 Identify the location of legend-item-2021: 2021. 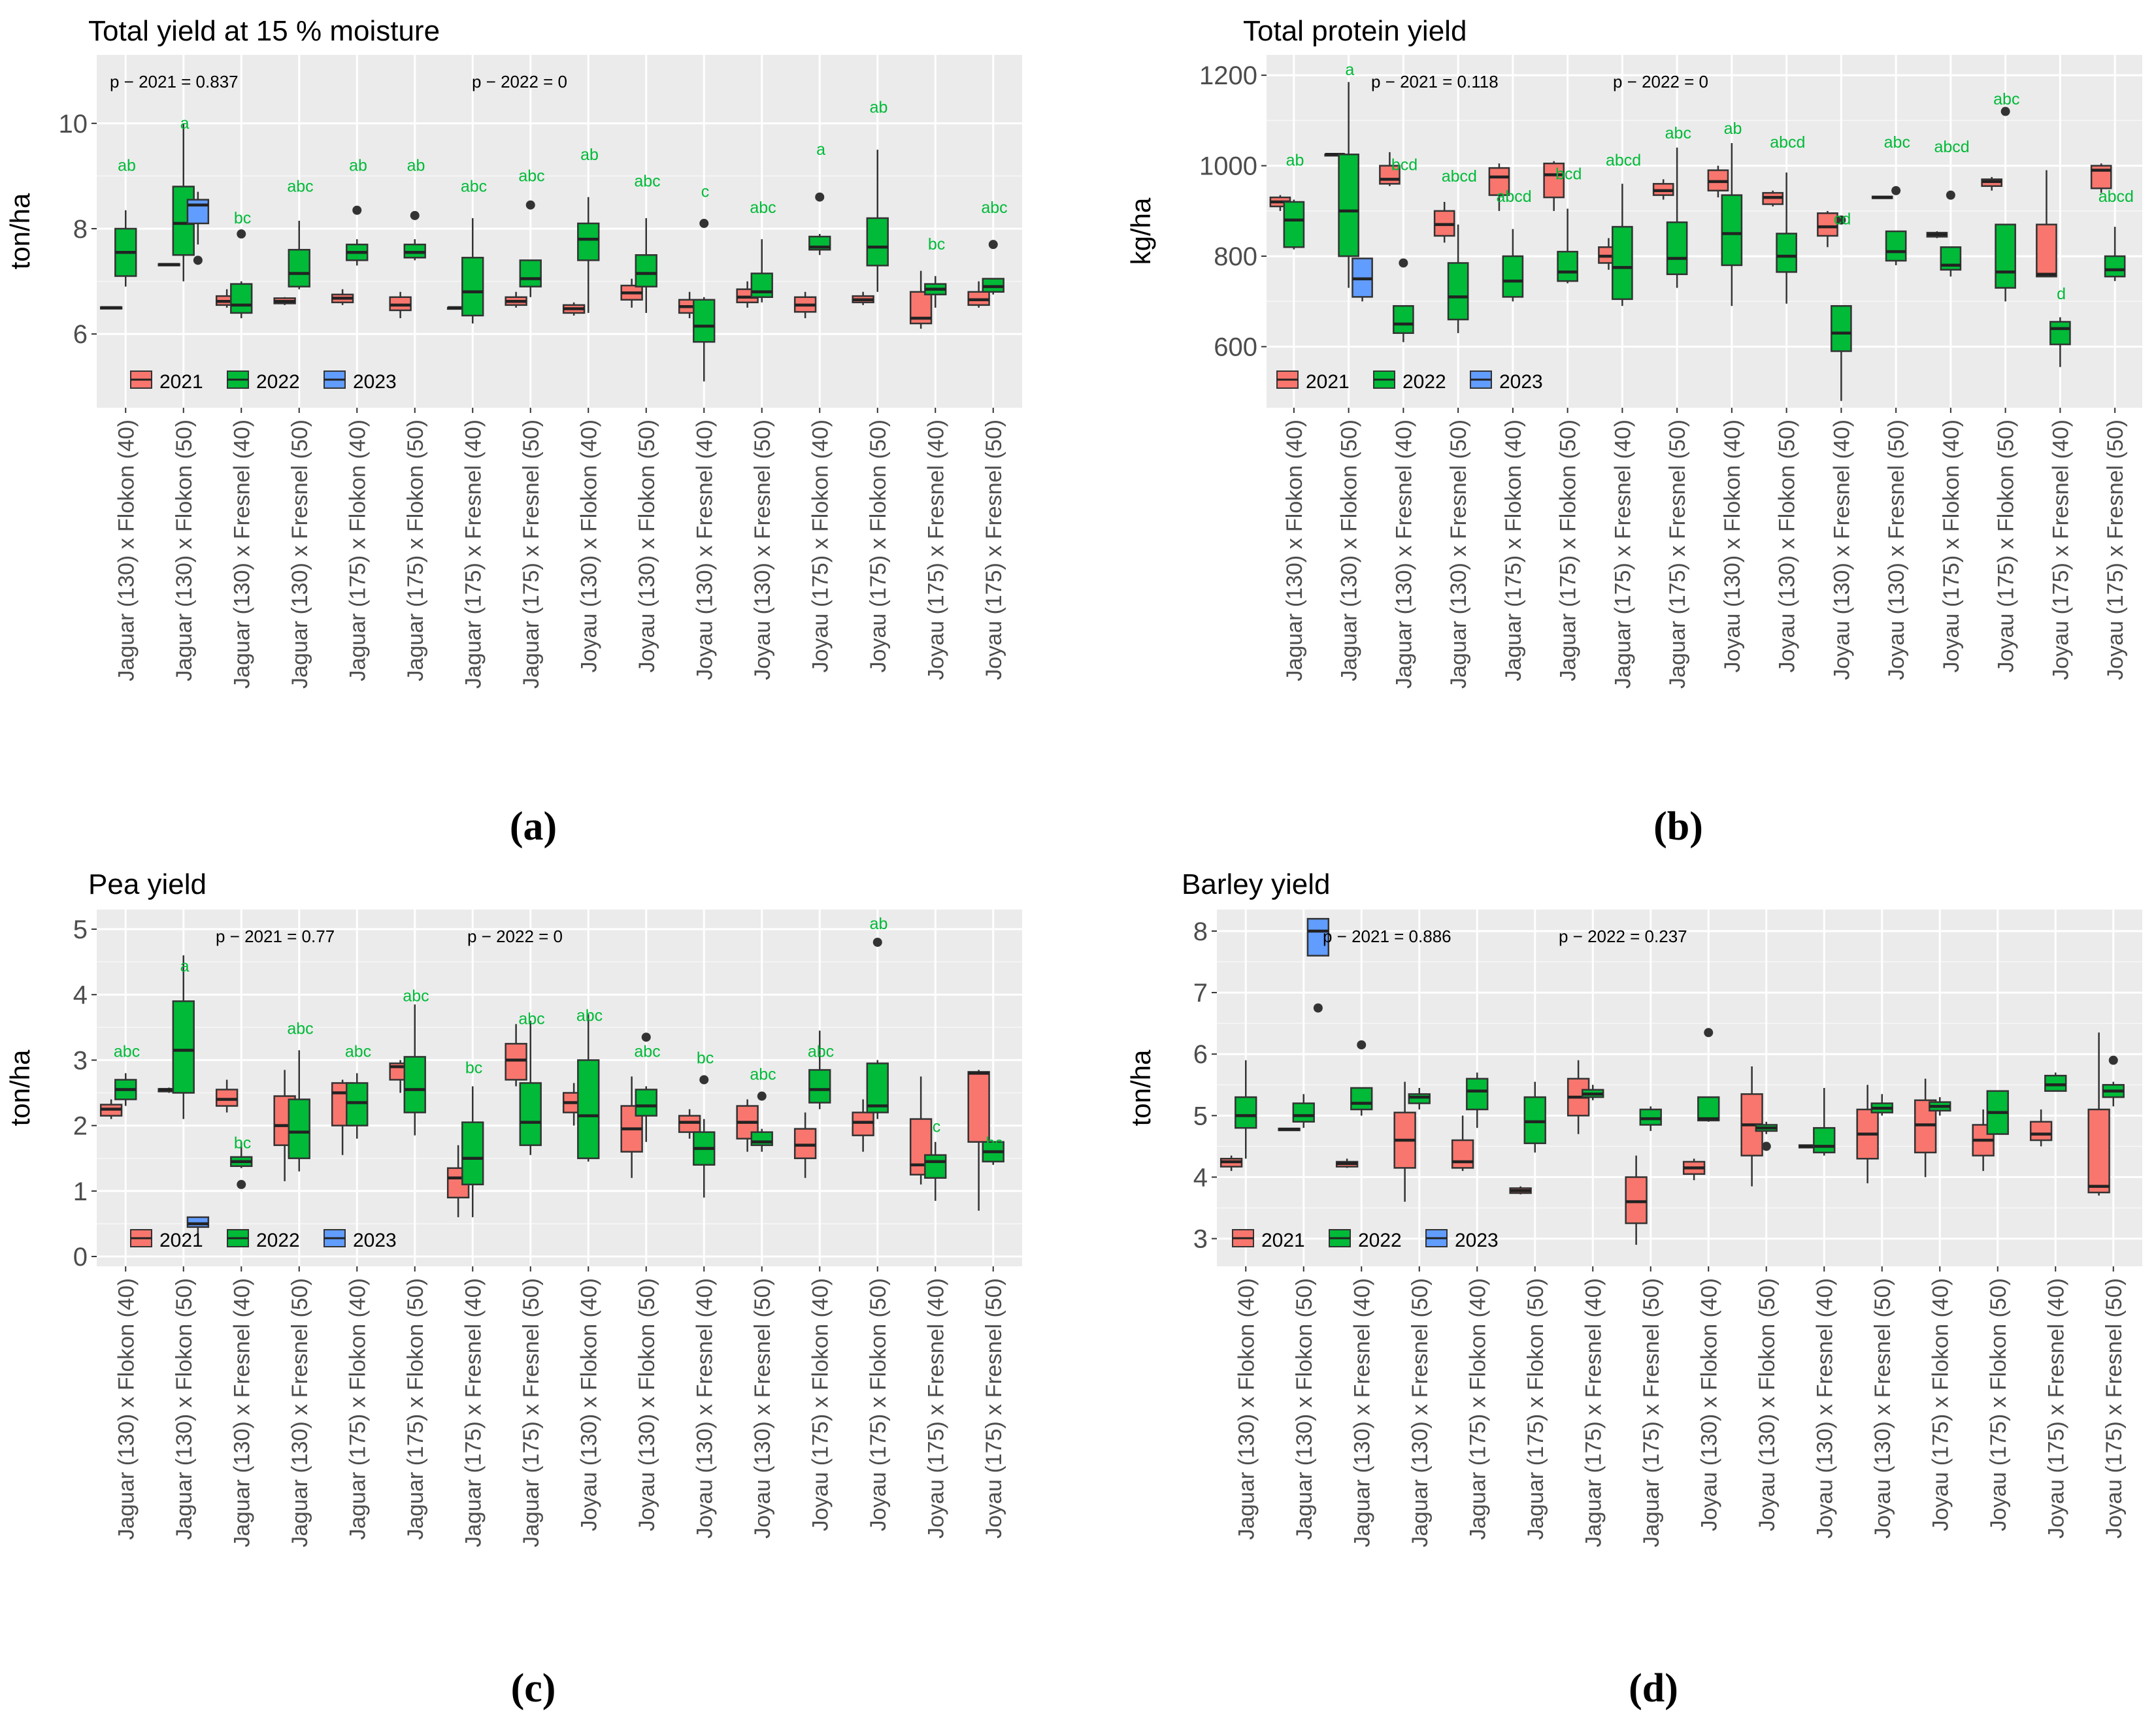
(166, 1240).